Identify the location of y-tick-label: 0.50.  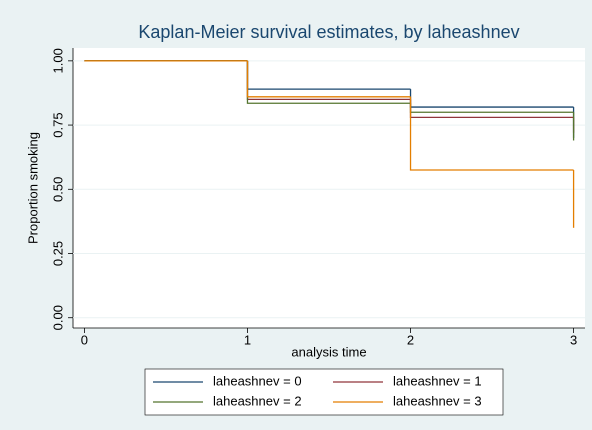
(57, 189).